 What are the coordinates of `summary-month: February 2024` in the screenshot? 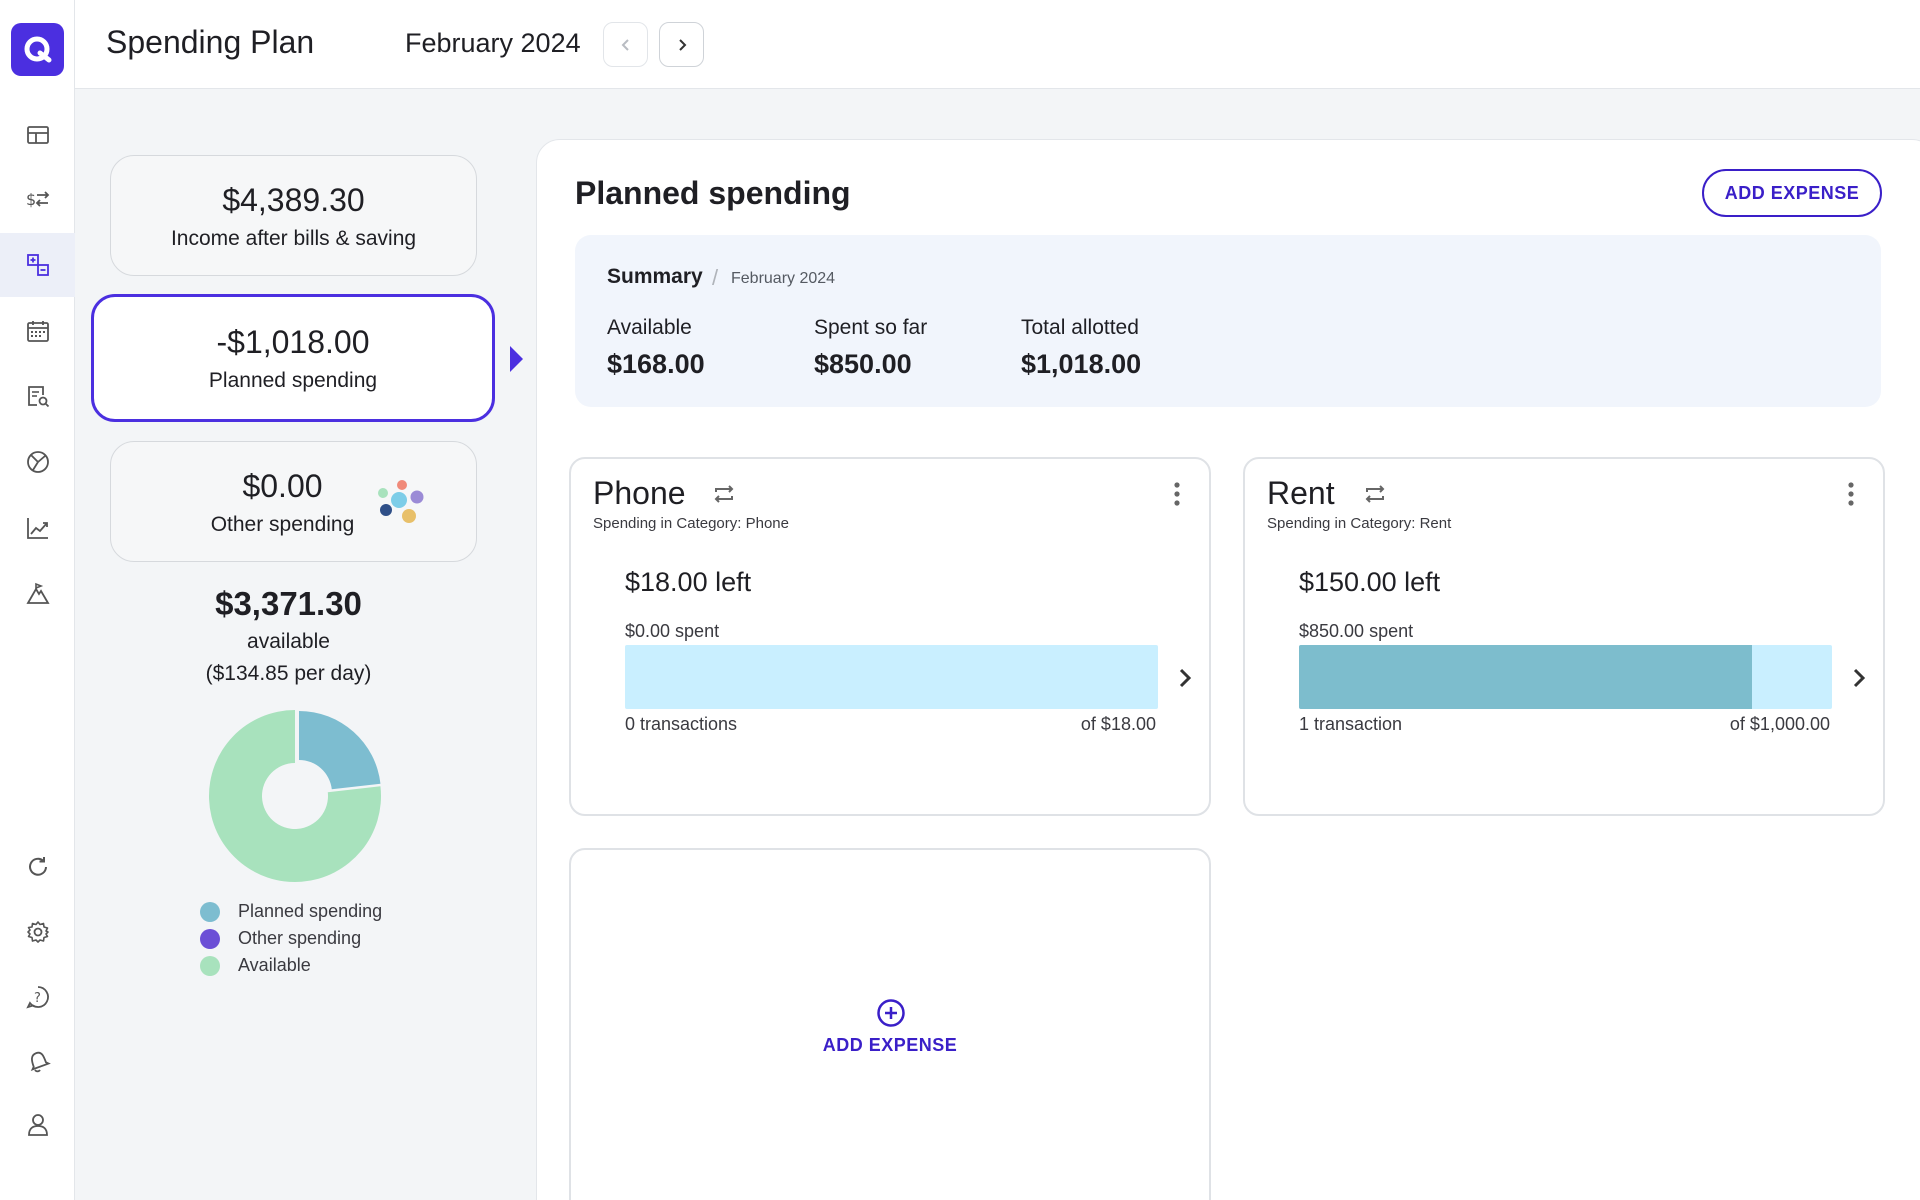 It's located at (783, 278).